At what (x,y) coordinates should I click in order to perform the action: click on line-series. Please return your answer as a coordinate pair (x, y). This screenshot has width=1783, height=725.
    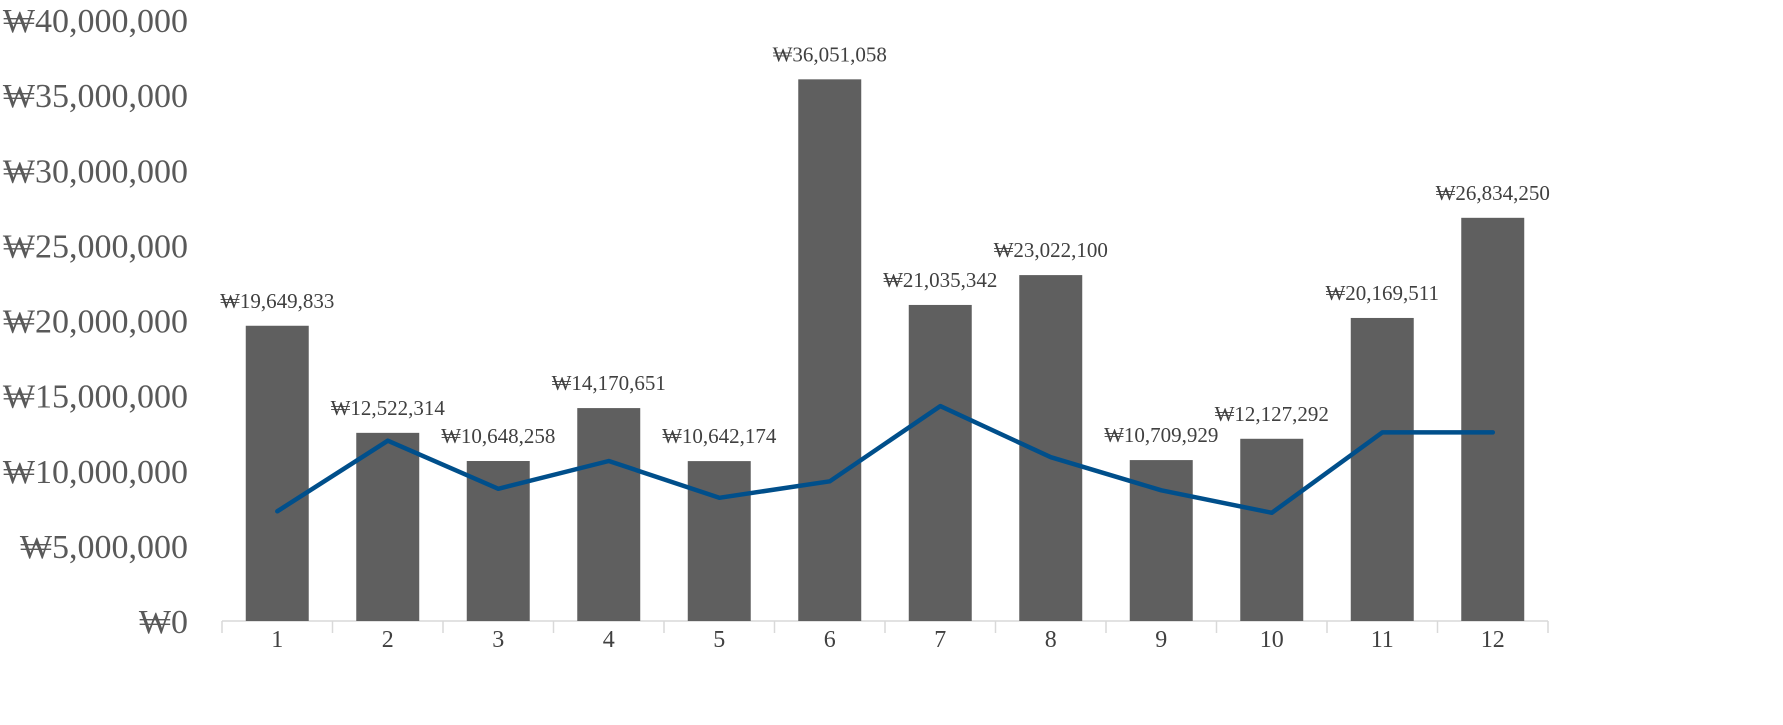
    Looking at the image, I should click on (885, 459).